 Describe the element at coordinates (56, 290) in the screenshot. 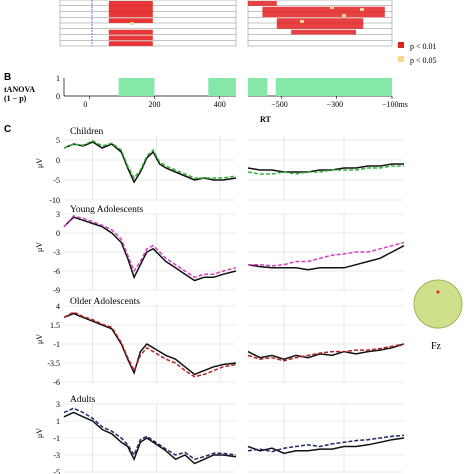

I see `erp-y-tick-label: -9` at that location.